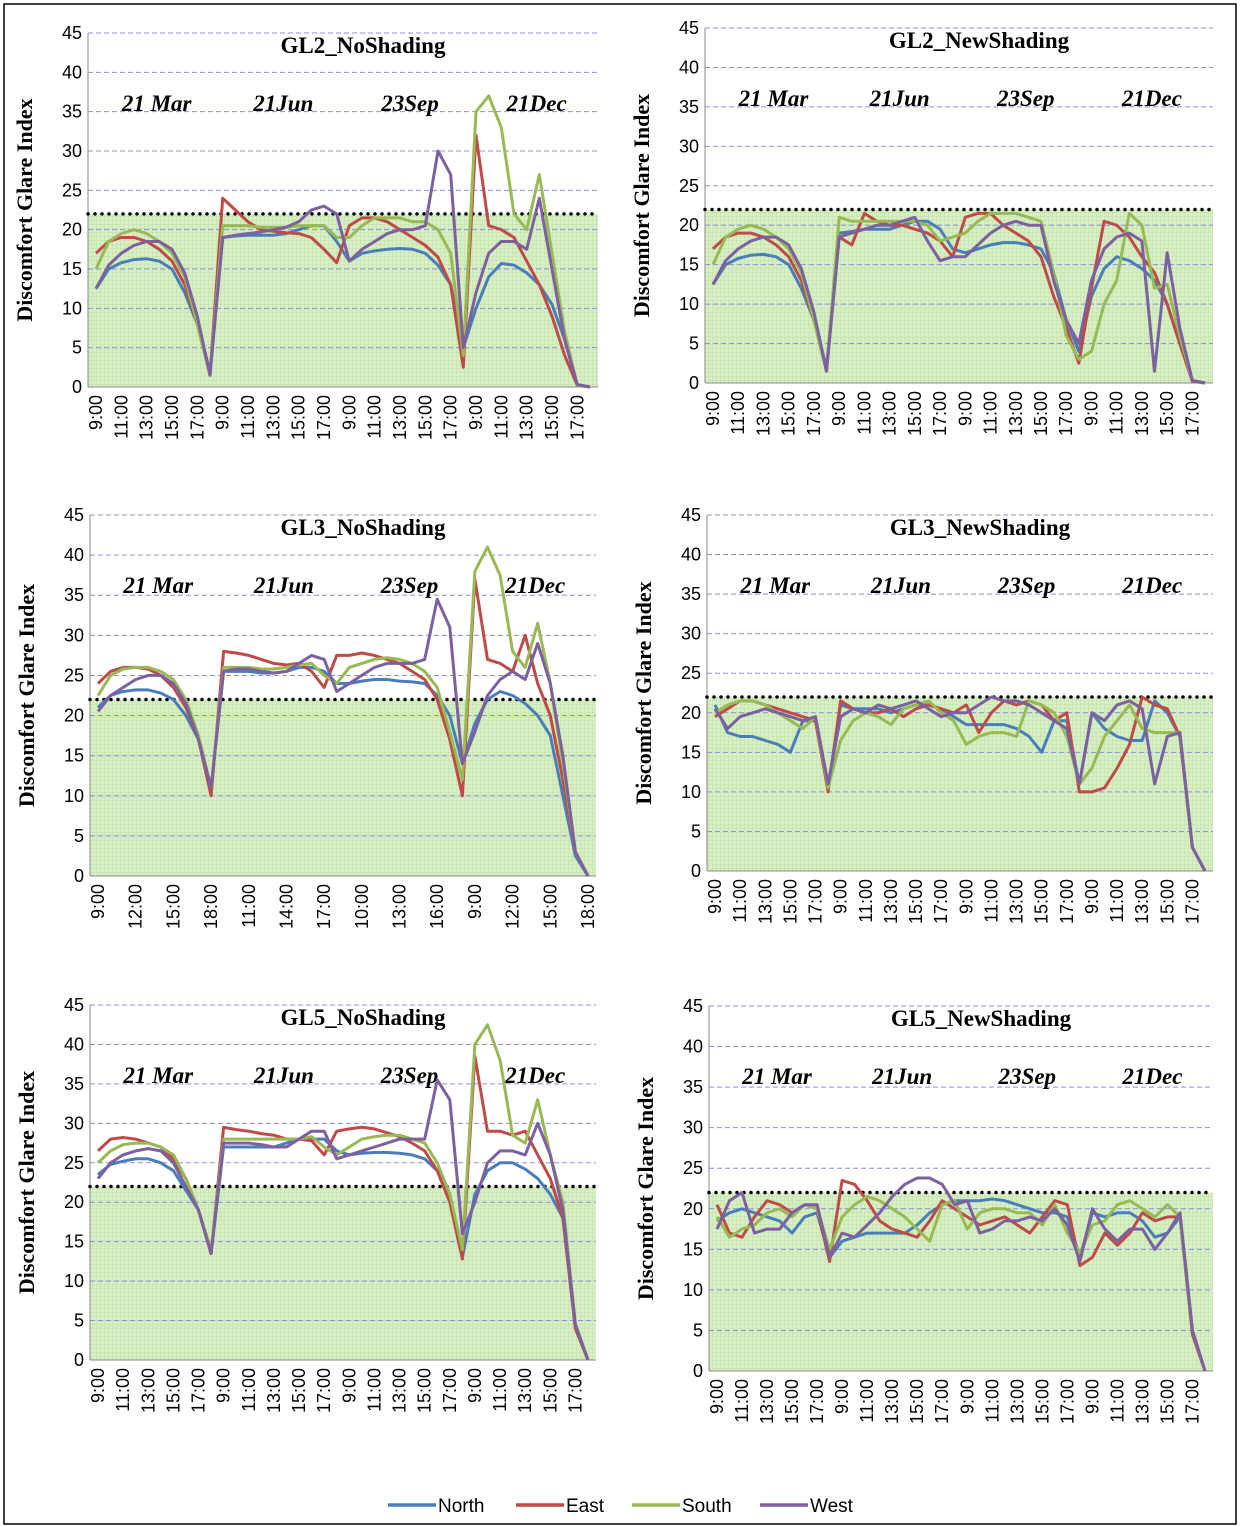 Image resolution: width=1240 pixels, height=1526 pixels. What do you see at coordinates (363, 1017) in the screenshot?
I see `chart-title: GL5_NoShading` at bounding box center [363, 1017].